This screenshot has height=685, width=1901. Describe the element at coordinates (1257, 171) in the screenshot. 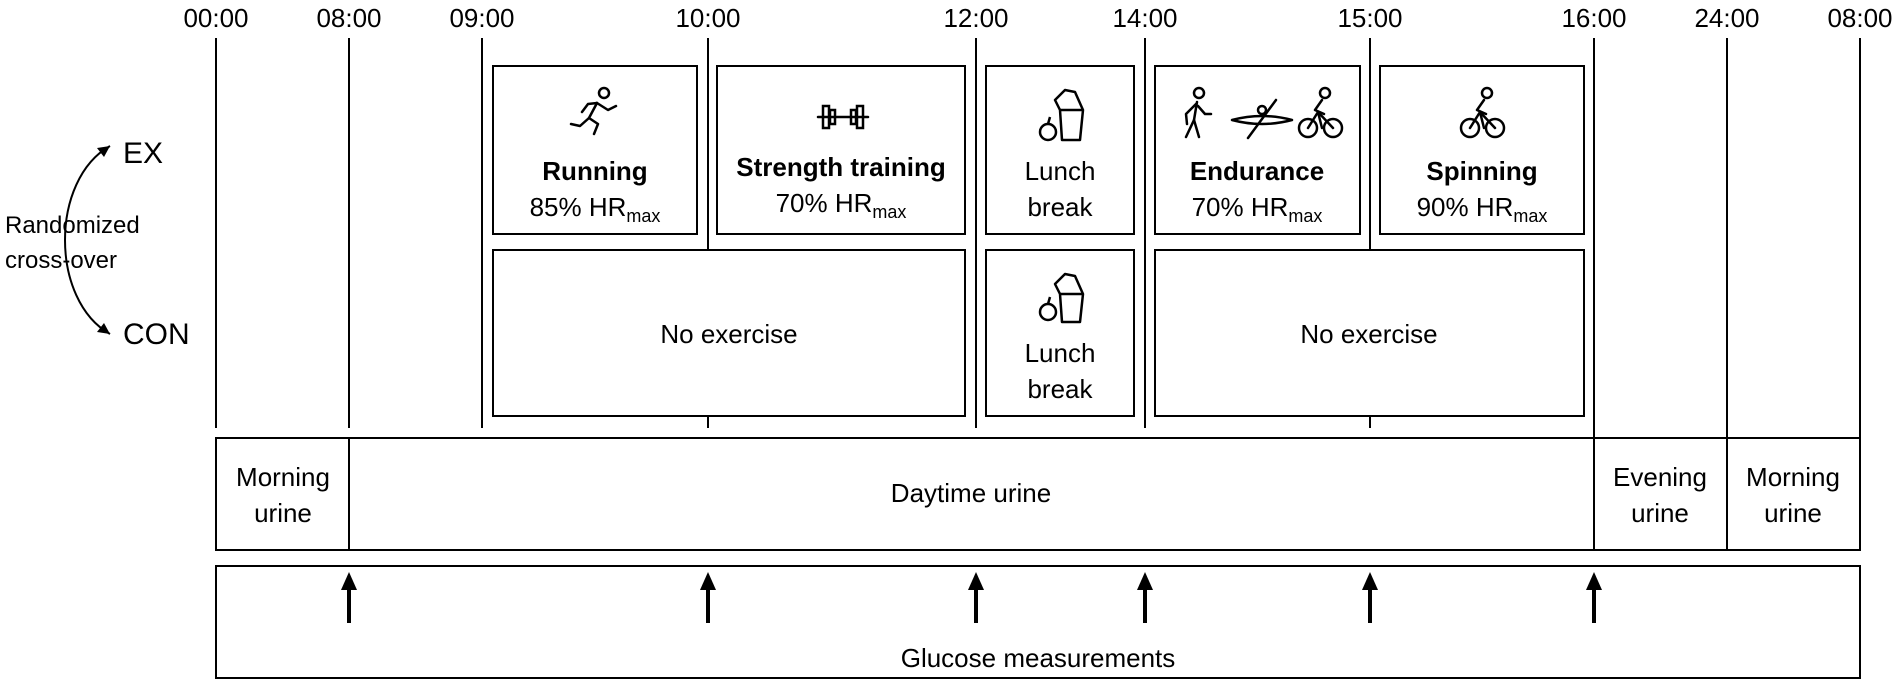

I see `endurance-title: Endurance` at that location.